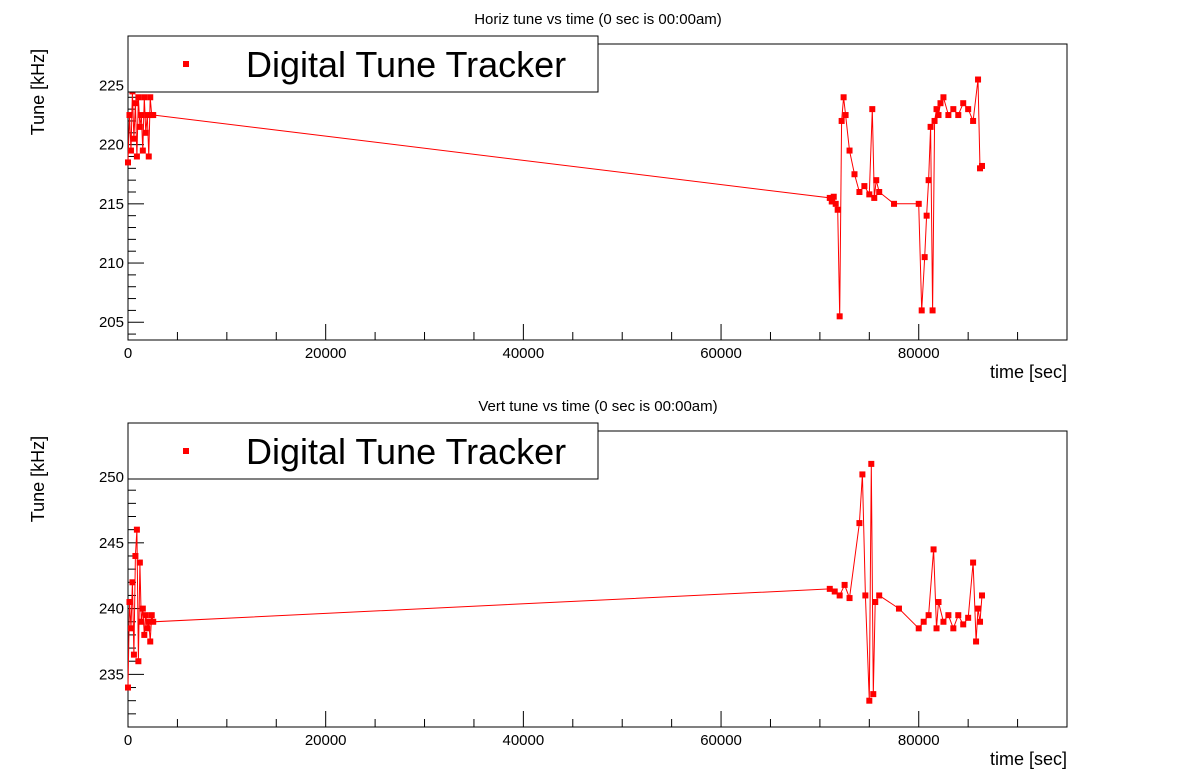  Describe the element at coordinates (111, 263) in the screenshot. I see `y-tick-label: 210` at that location.